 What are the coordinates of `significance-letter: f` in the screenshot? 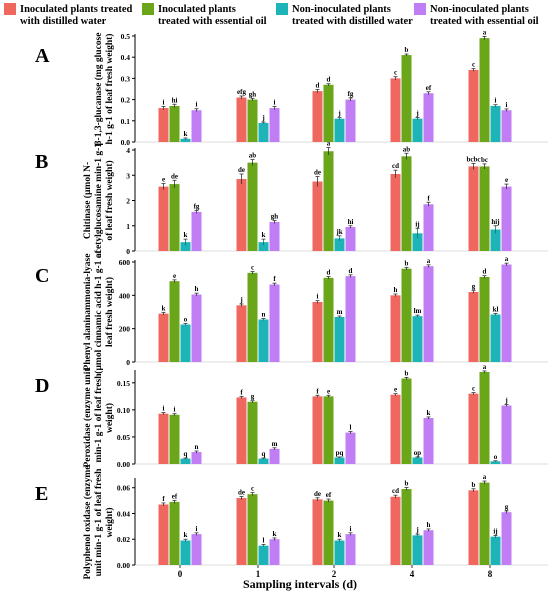 It's located at (428, 198).